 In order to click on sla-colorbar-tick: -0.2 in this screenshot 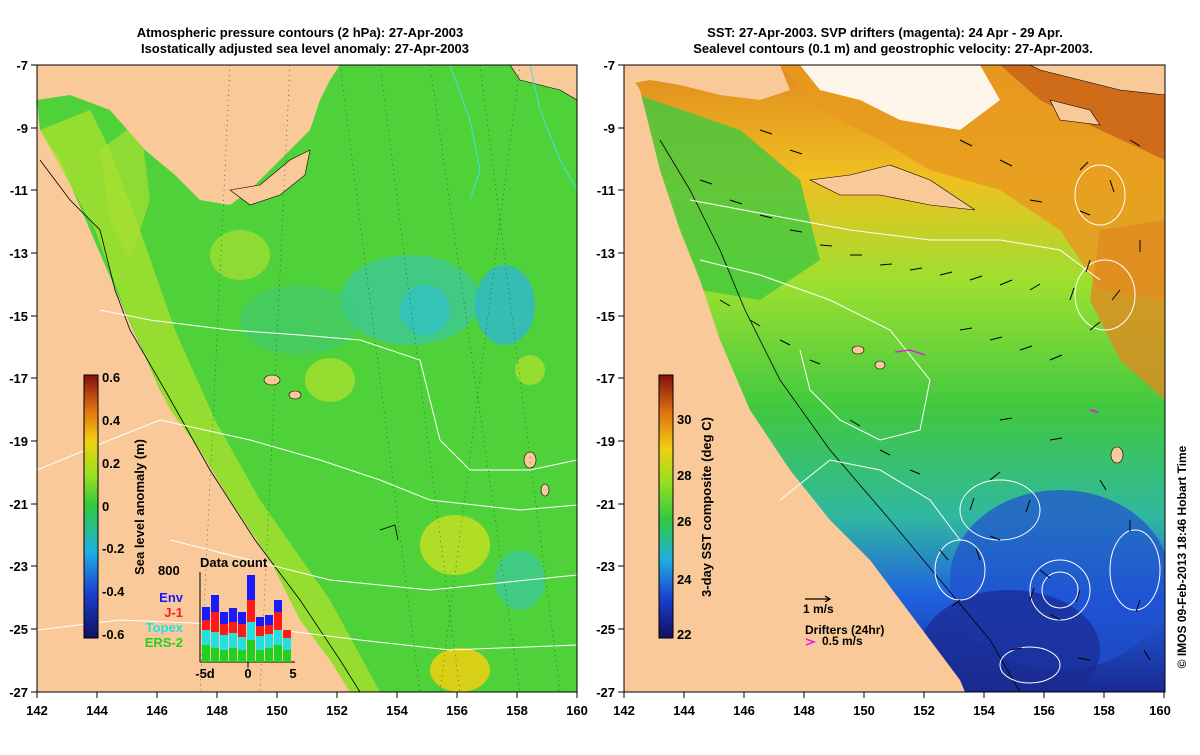, I will do `click(113, 548)`.